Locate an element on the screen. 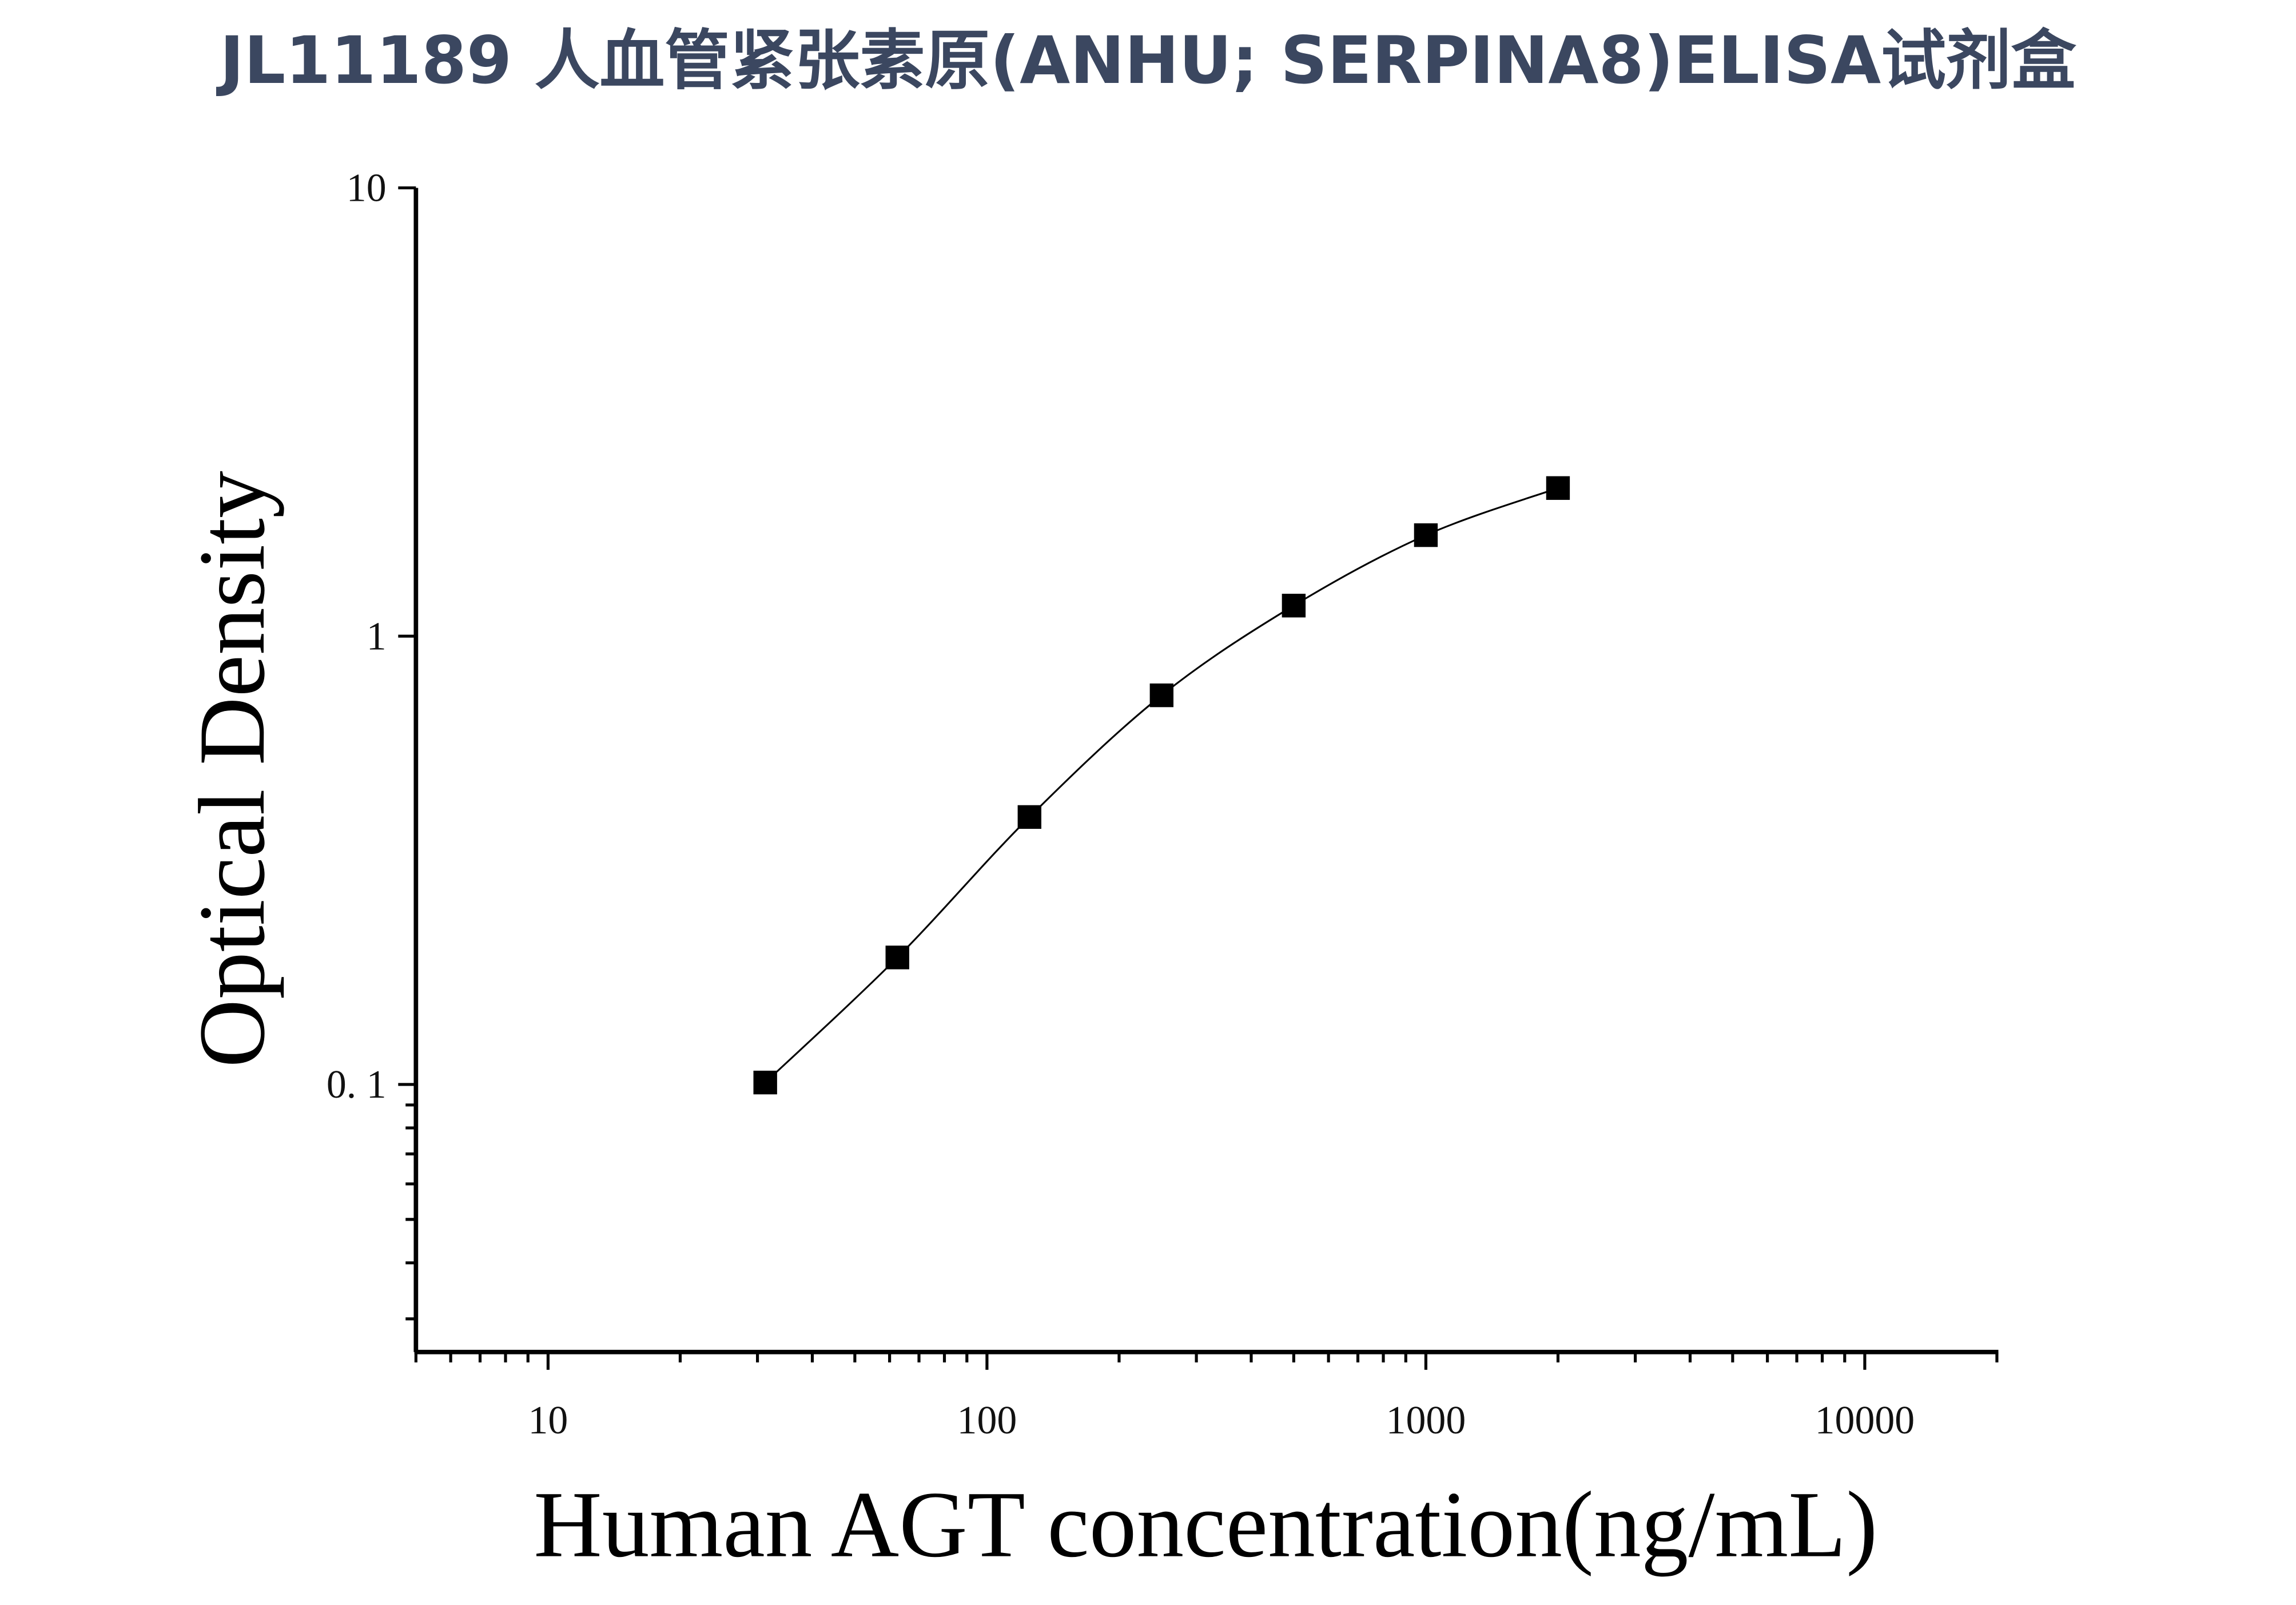 The image size is (2296, 1605). x-tick-label: 100 is located at coordinates (987, 1421).